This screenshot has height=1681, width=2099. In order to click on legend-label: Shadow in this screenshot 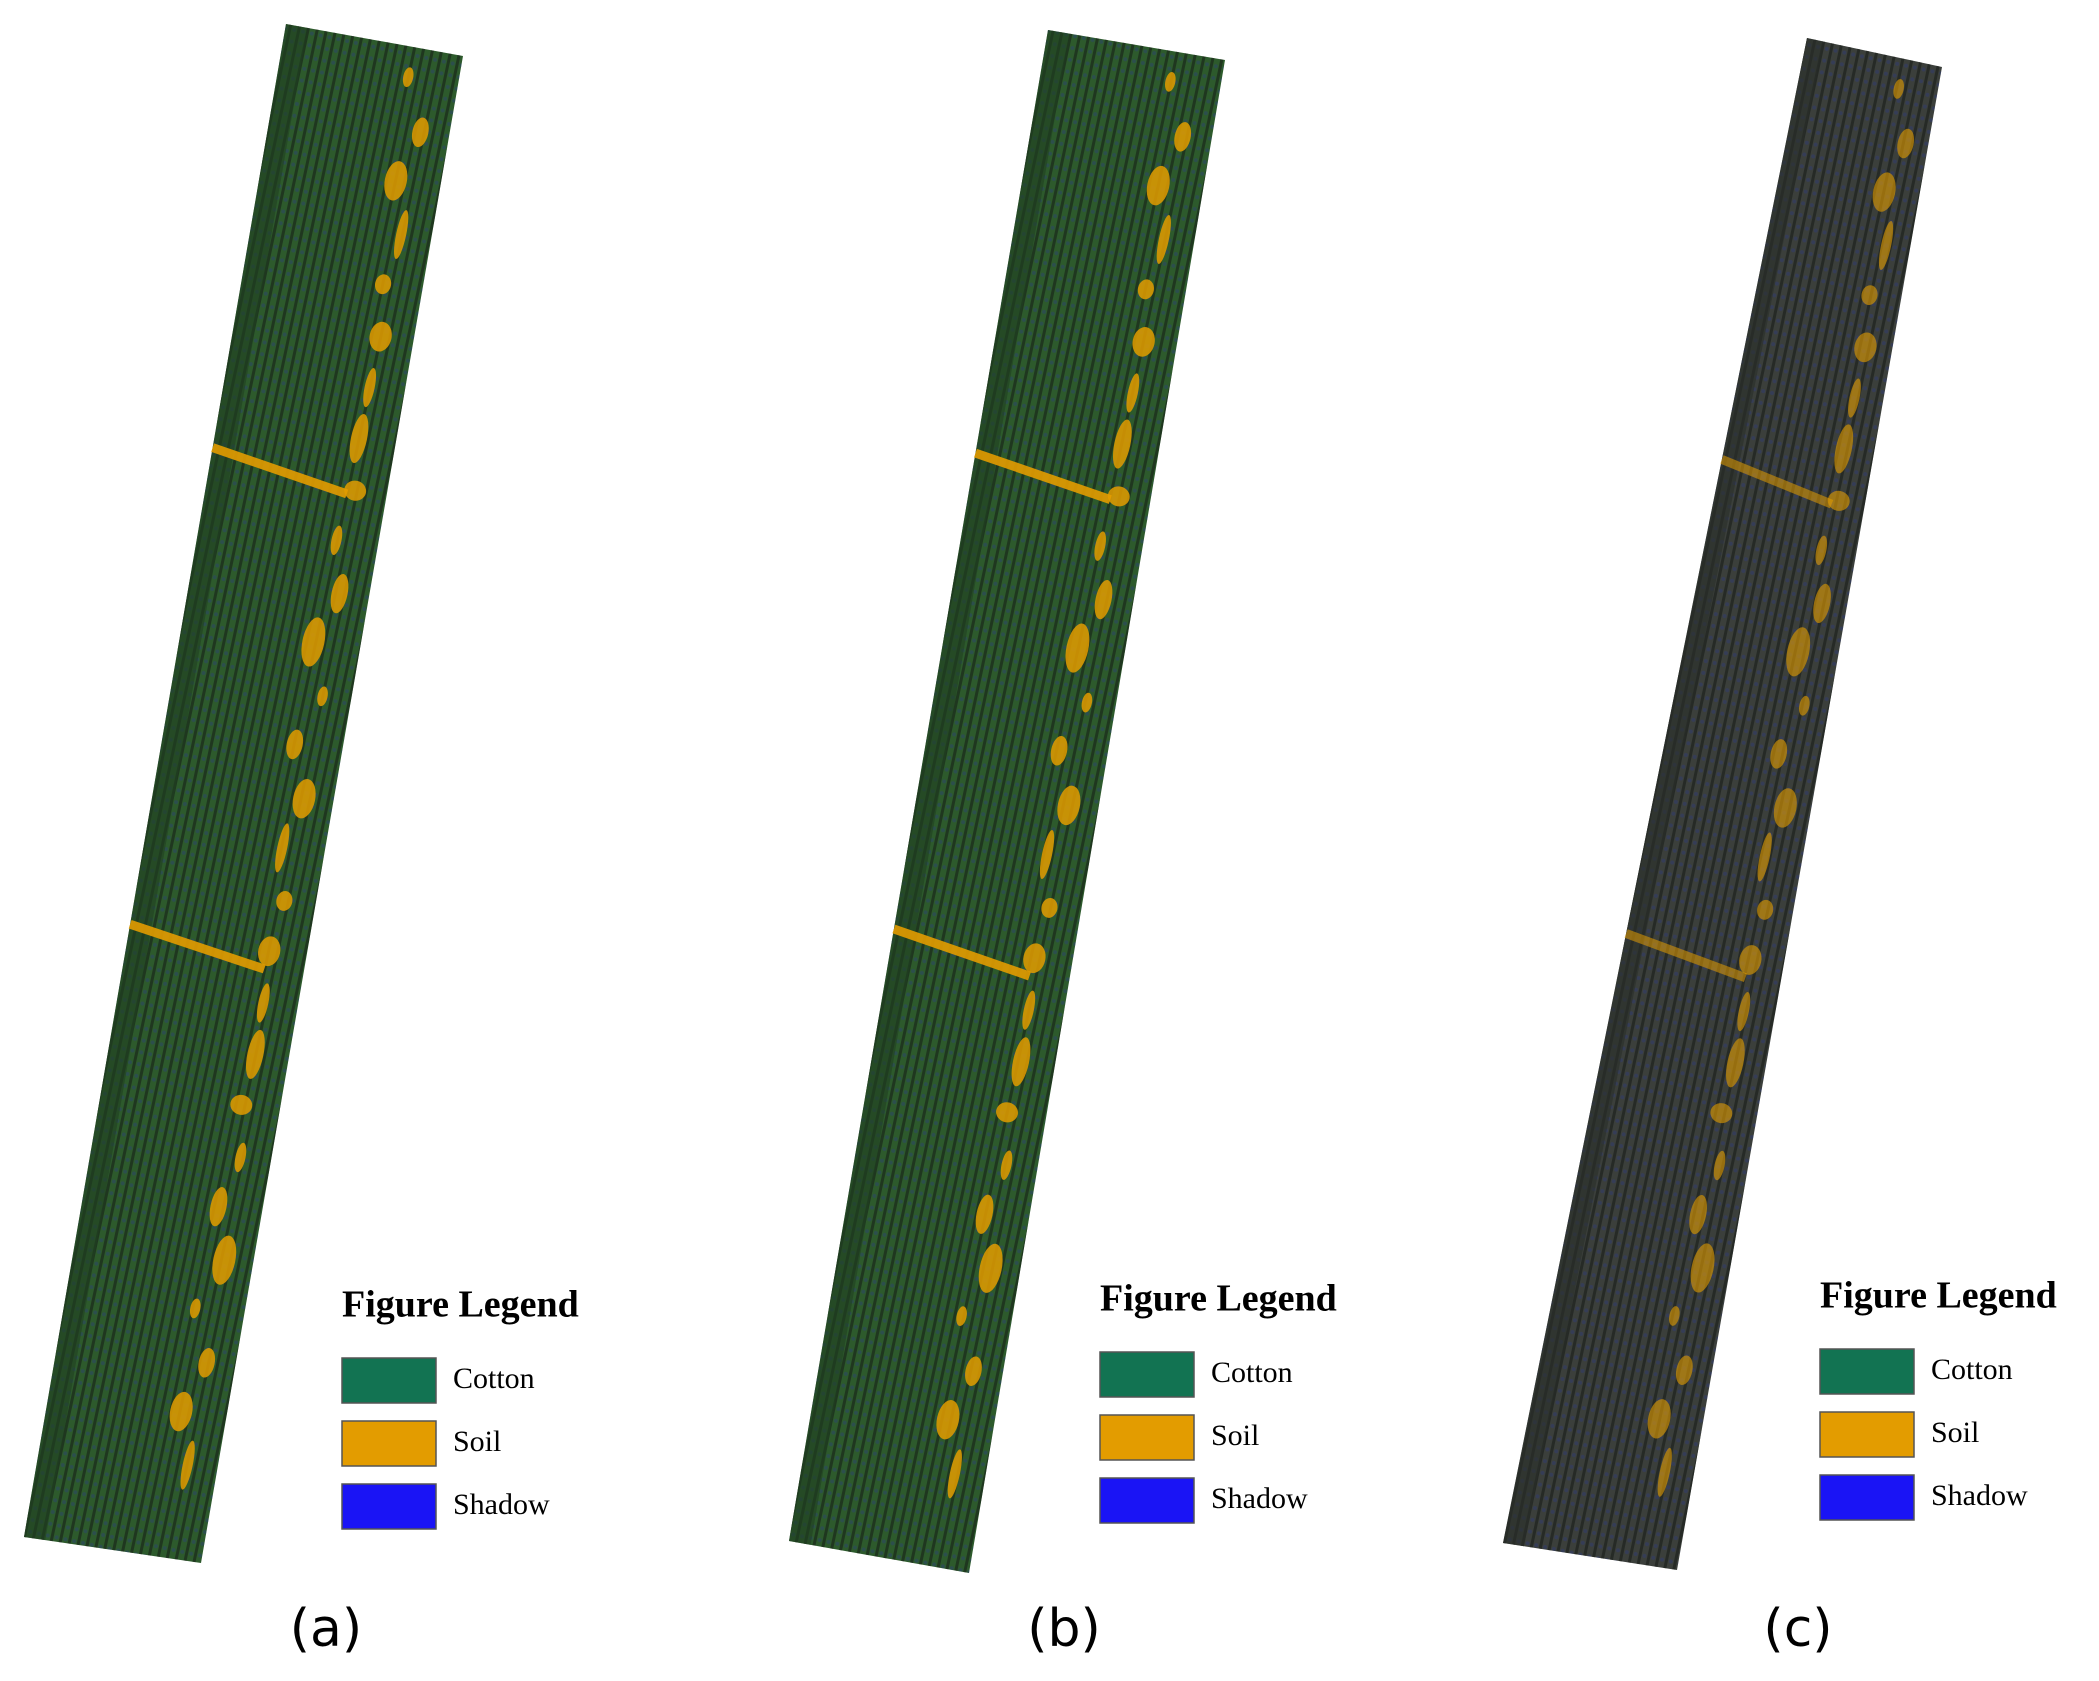, I will do `click(1979, 1495)`.